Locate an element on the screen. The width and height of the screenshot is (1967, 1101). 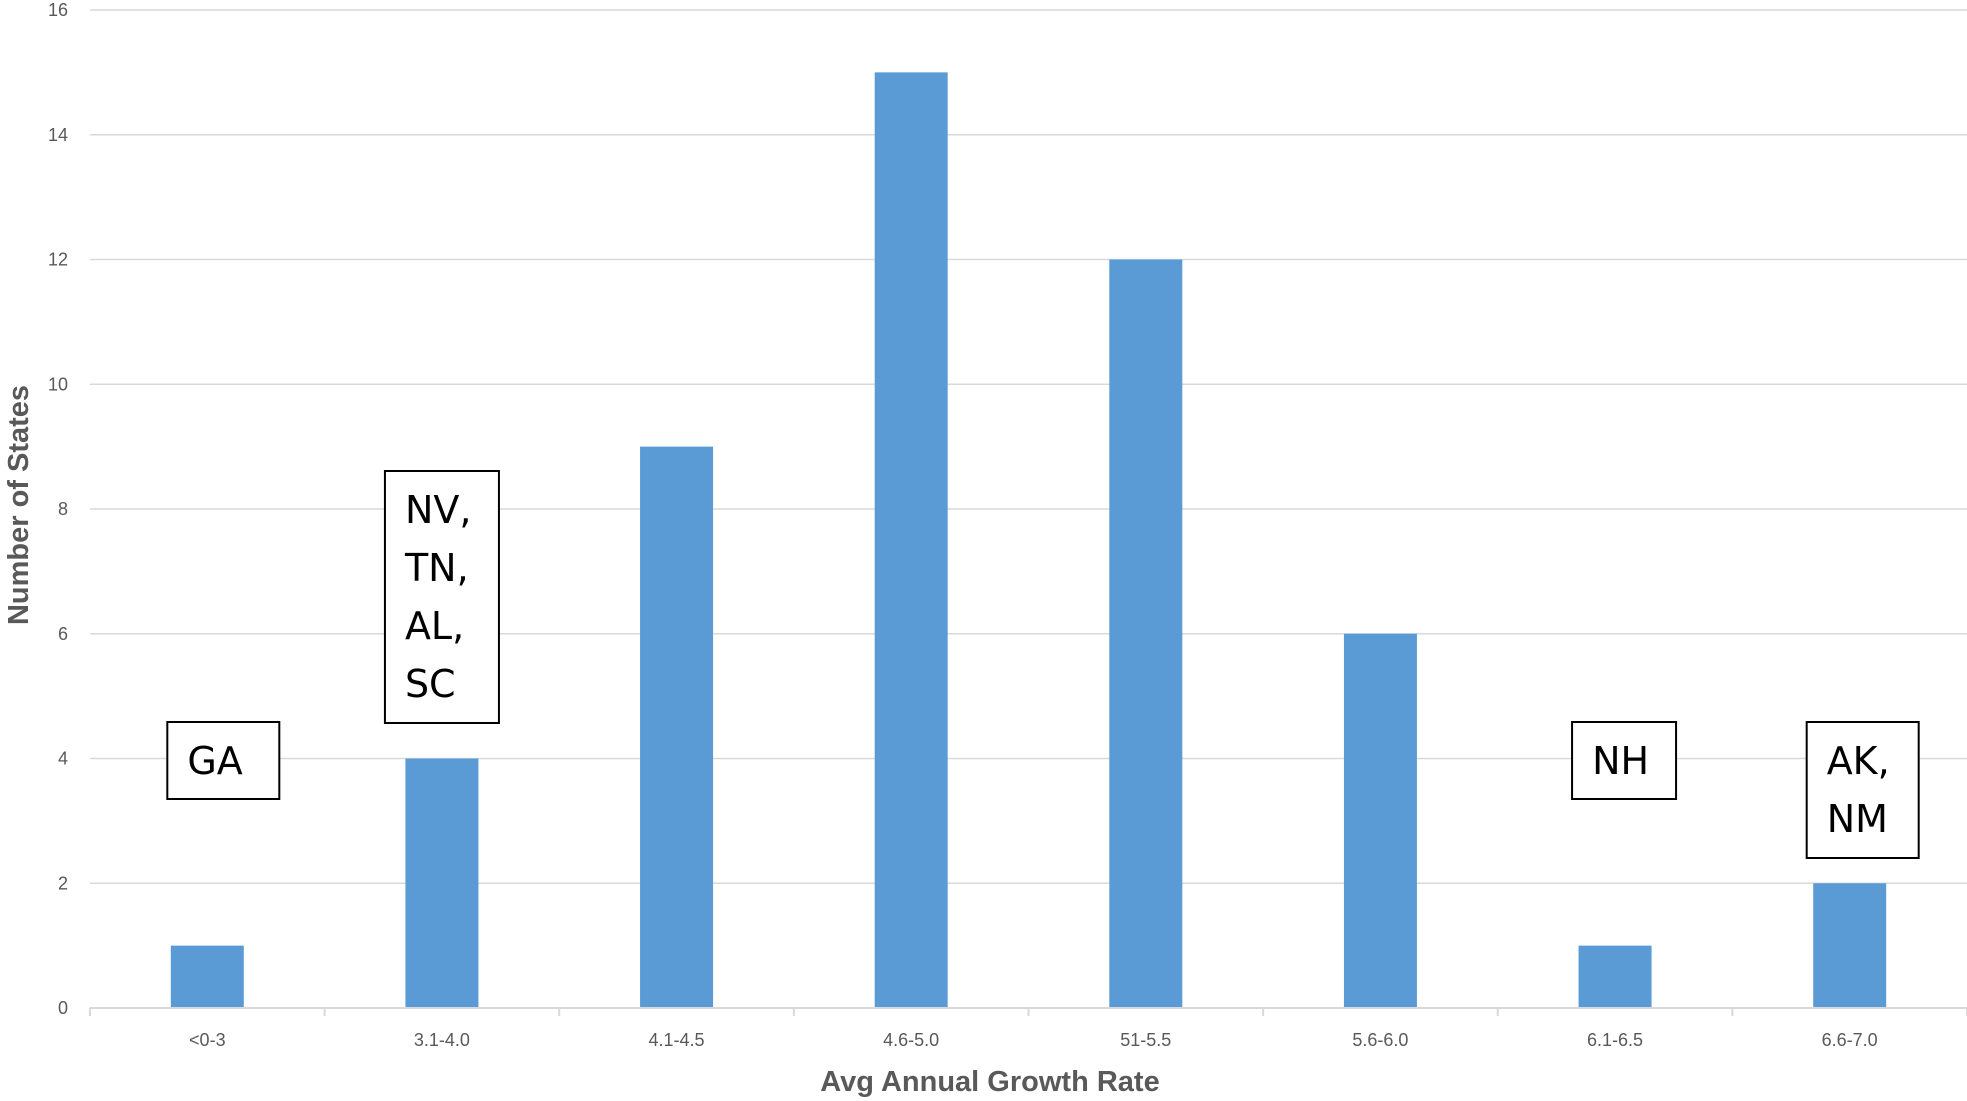
x-axis-title: Avg Annual Growth Rate is located at coordinates (989, 1082).